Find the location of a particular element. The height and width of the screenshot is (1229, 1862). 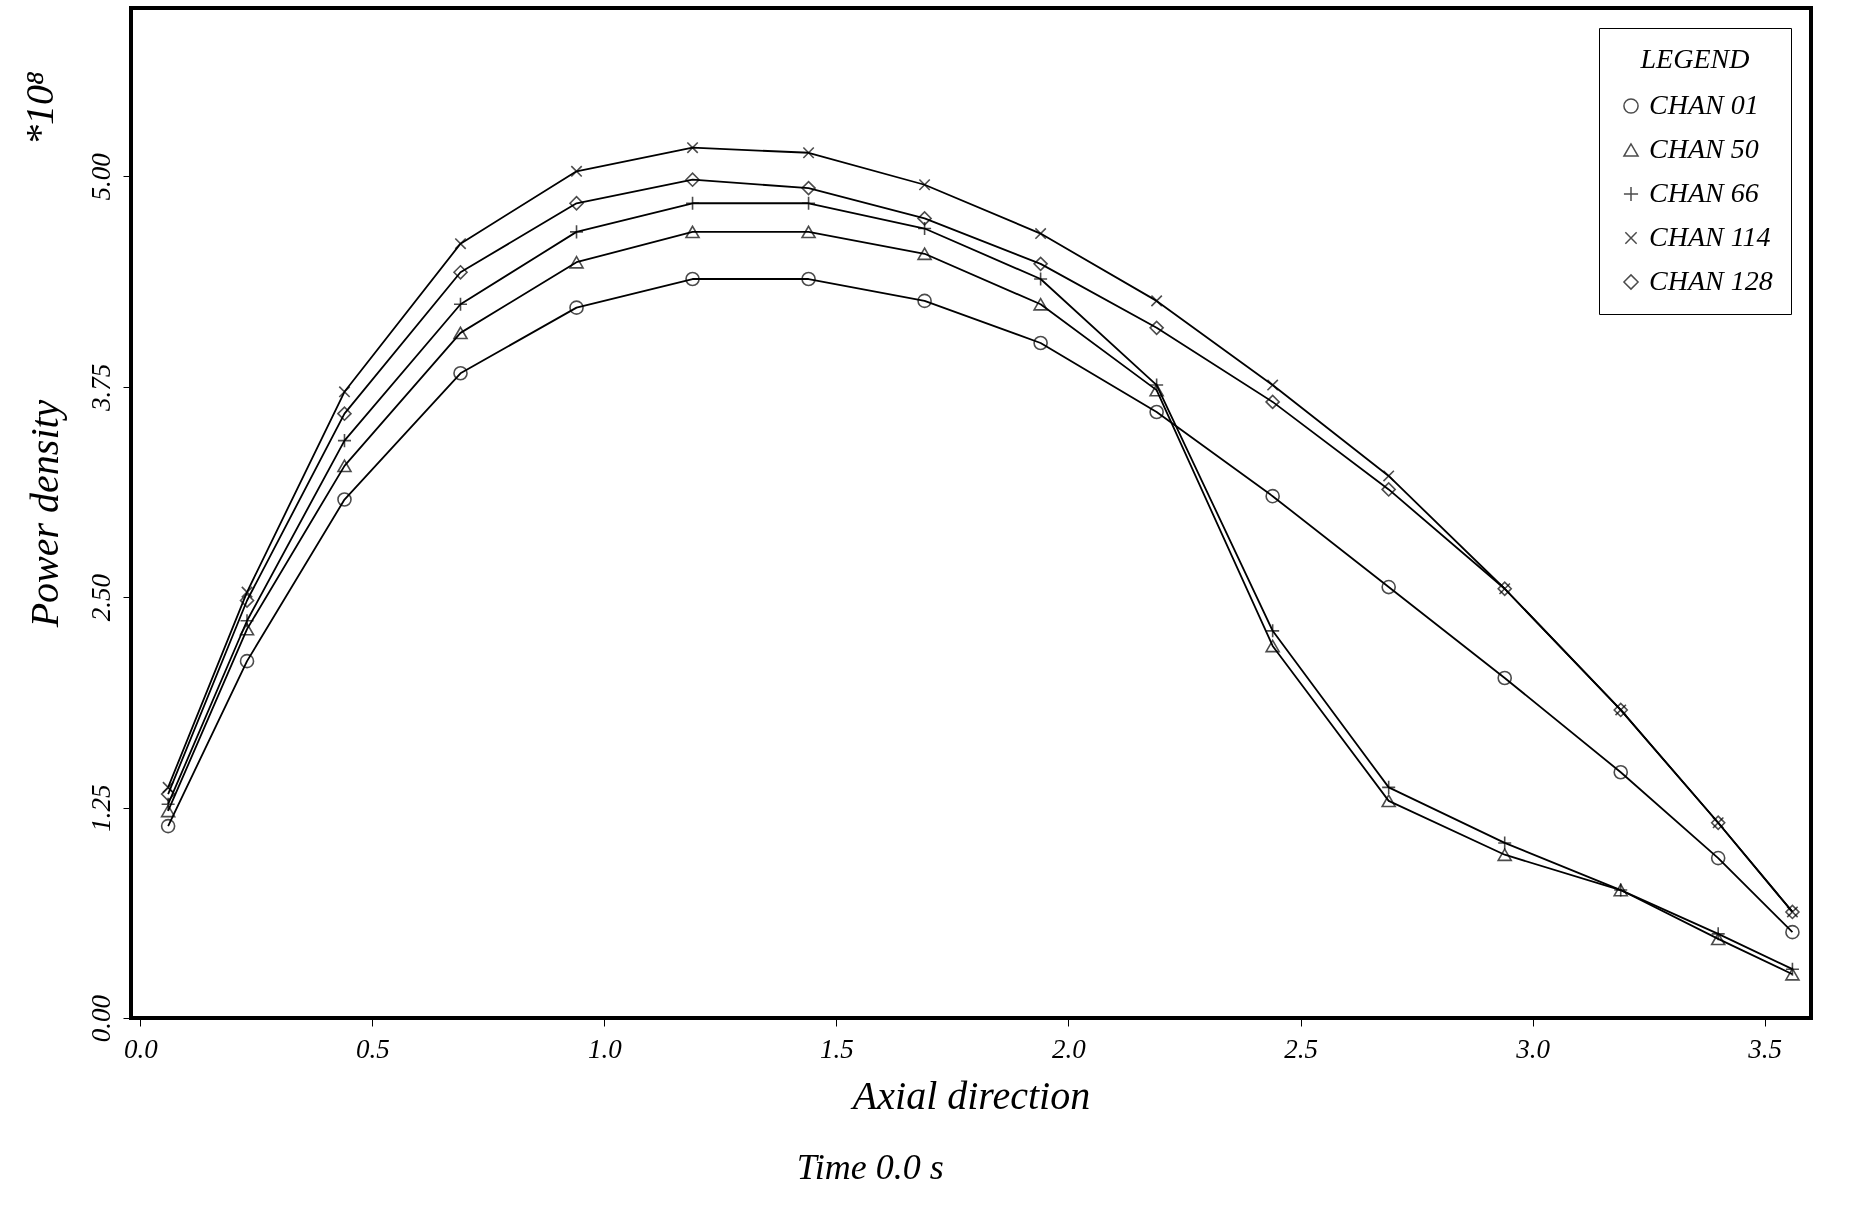

y-tick-label: 2.50 is located at coordinates (100, 597).